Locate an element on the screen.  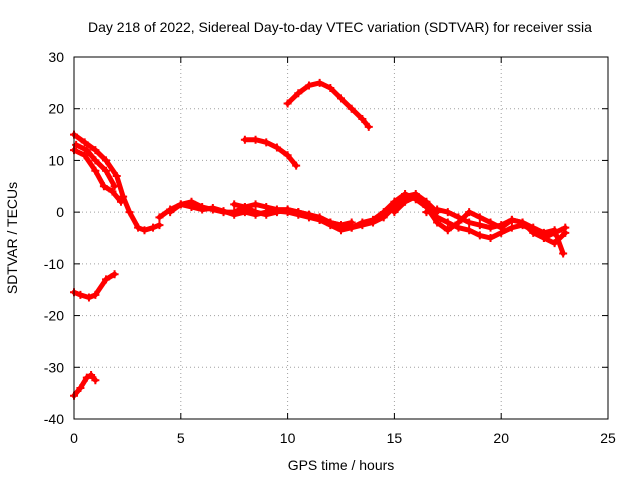
y-tick-label: 30 is located at coordinates (56, 57).